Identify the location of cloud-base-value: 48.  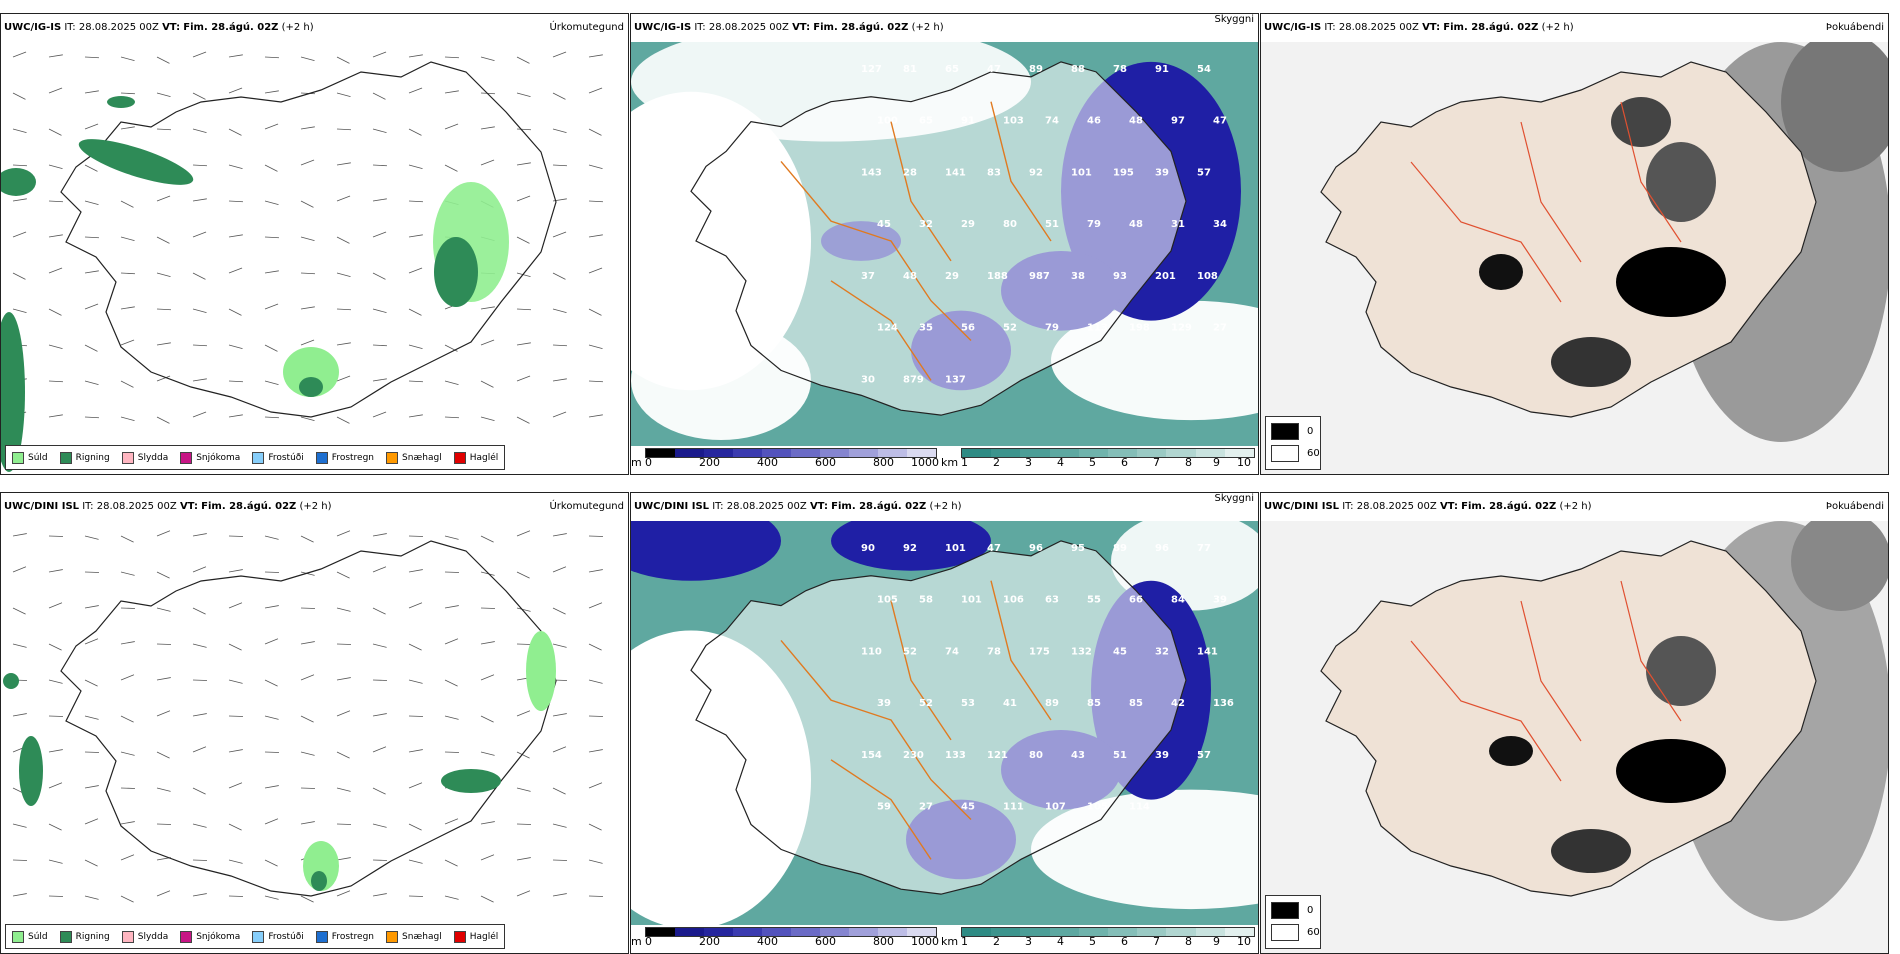
(1136, 224).